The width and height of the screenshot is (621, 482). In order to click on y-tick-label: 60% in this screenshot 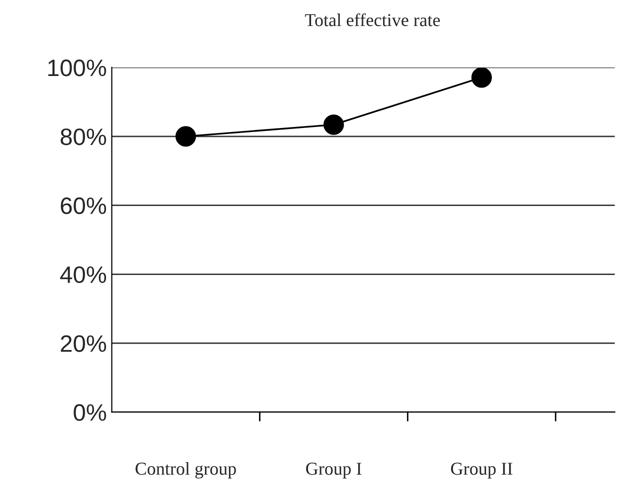, I will do `click(83, 205)`.